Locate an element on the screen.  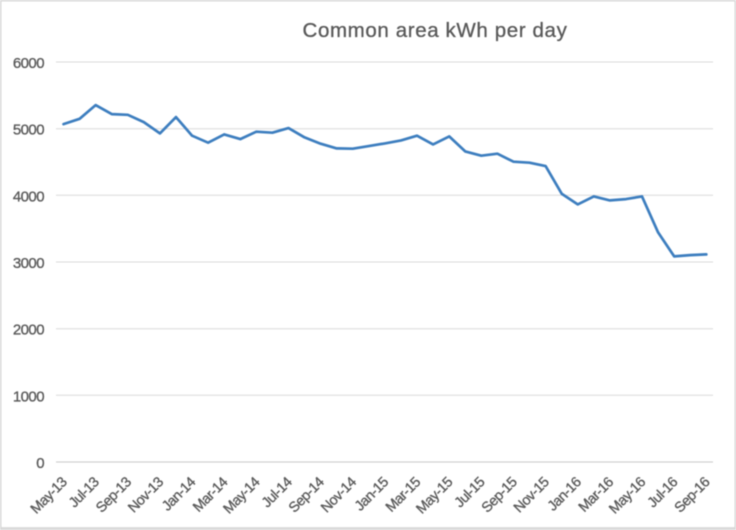
svg-text: 5000 is located at coordinates (28, 130).